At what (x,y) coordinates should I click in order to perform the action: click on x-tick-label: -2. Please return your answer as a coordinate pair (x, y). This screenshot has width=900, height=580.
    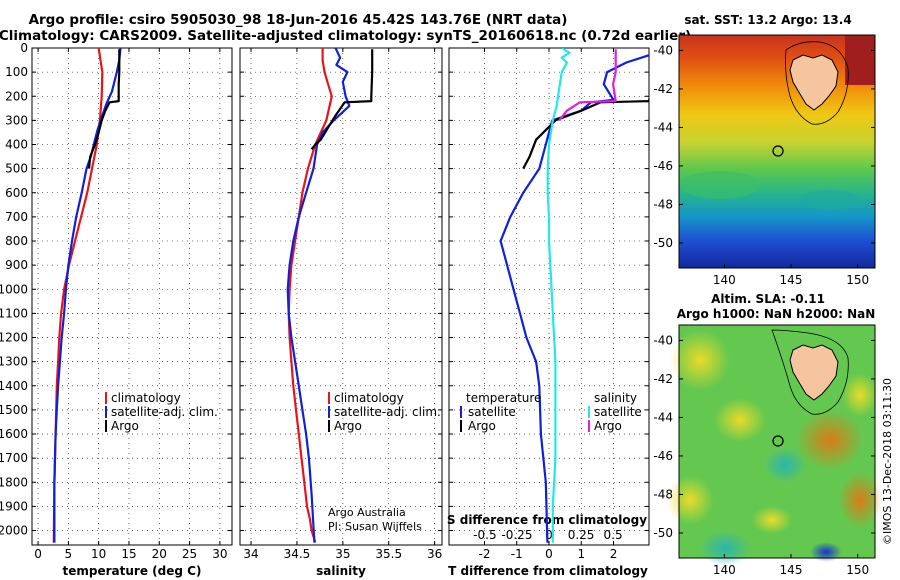
    Looking at the image, I should click on (484, 554).